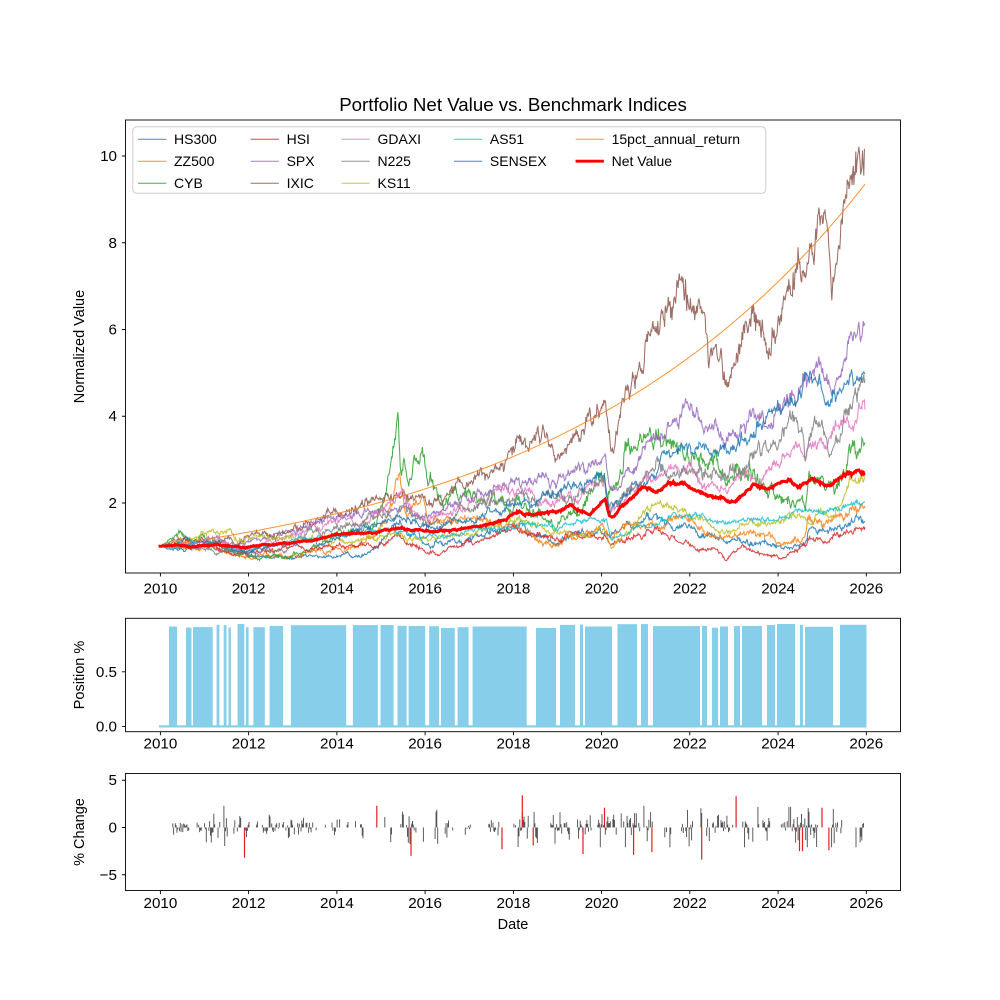  Describe the element at coordinates (113, 330) in the screenshot. I see `svg-text: 6` at that location.